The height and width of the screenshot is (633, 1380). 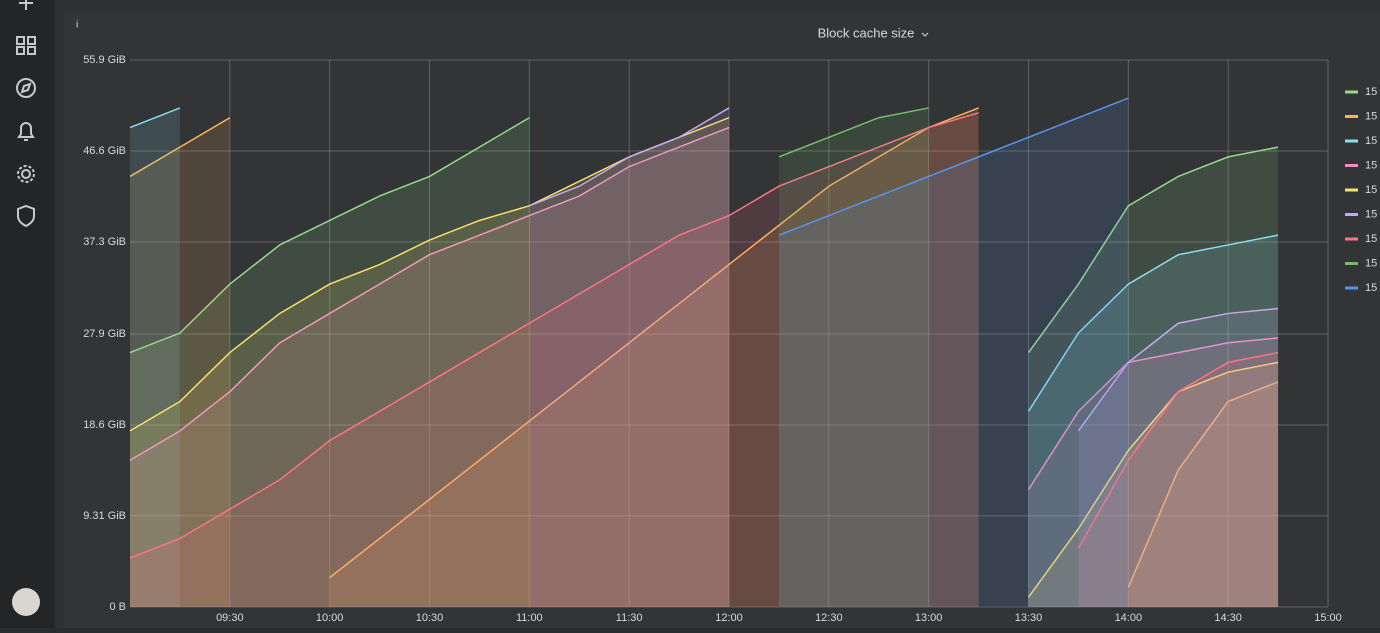 What do you see at coordinates (230, 618) in the screenshot?
I see `x-tick-label: 09:30` at bounding box center [230, 618].